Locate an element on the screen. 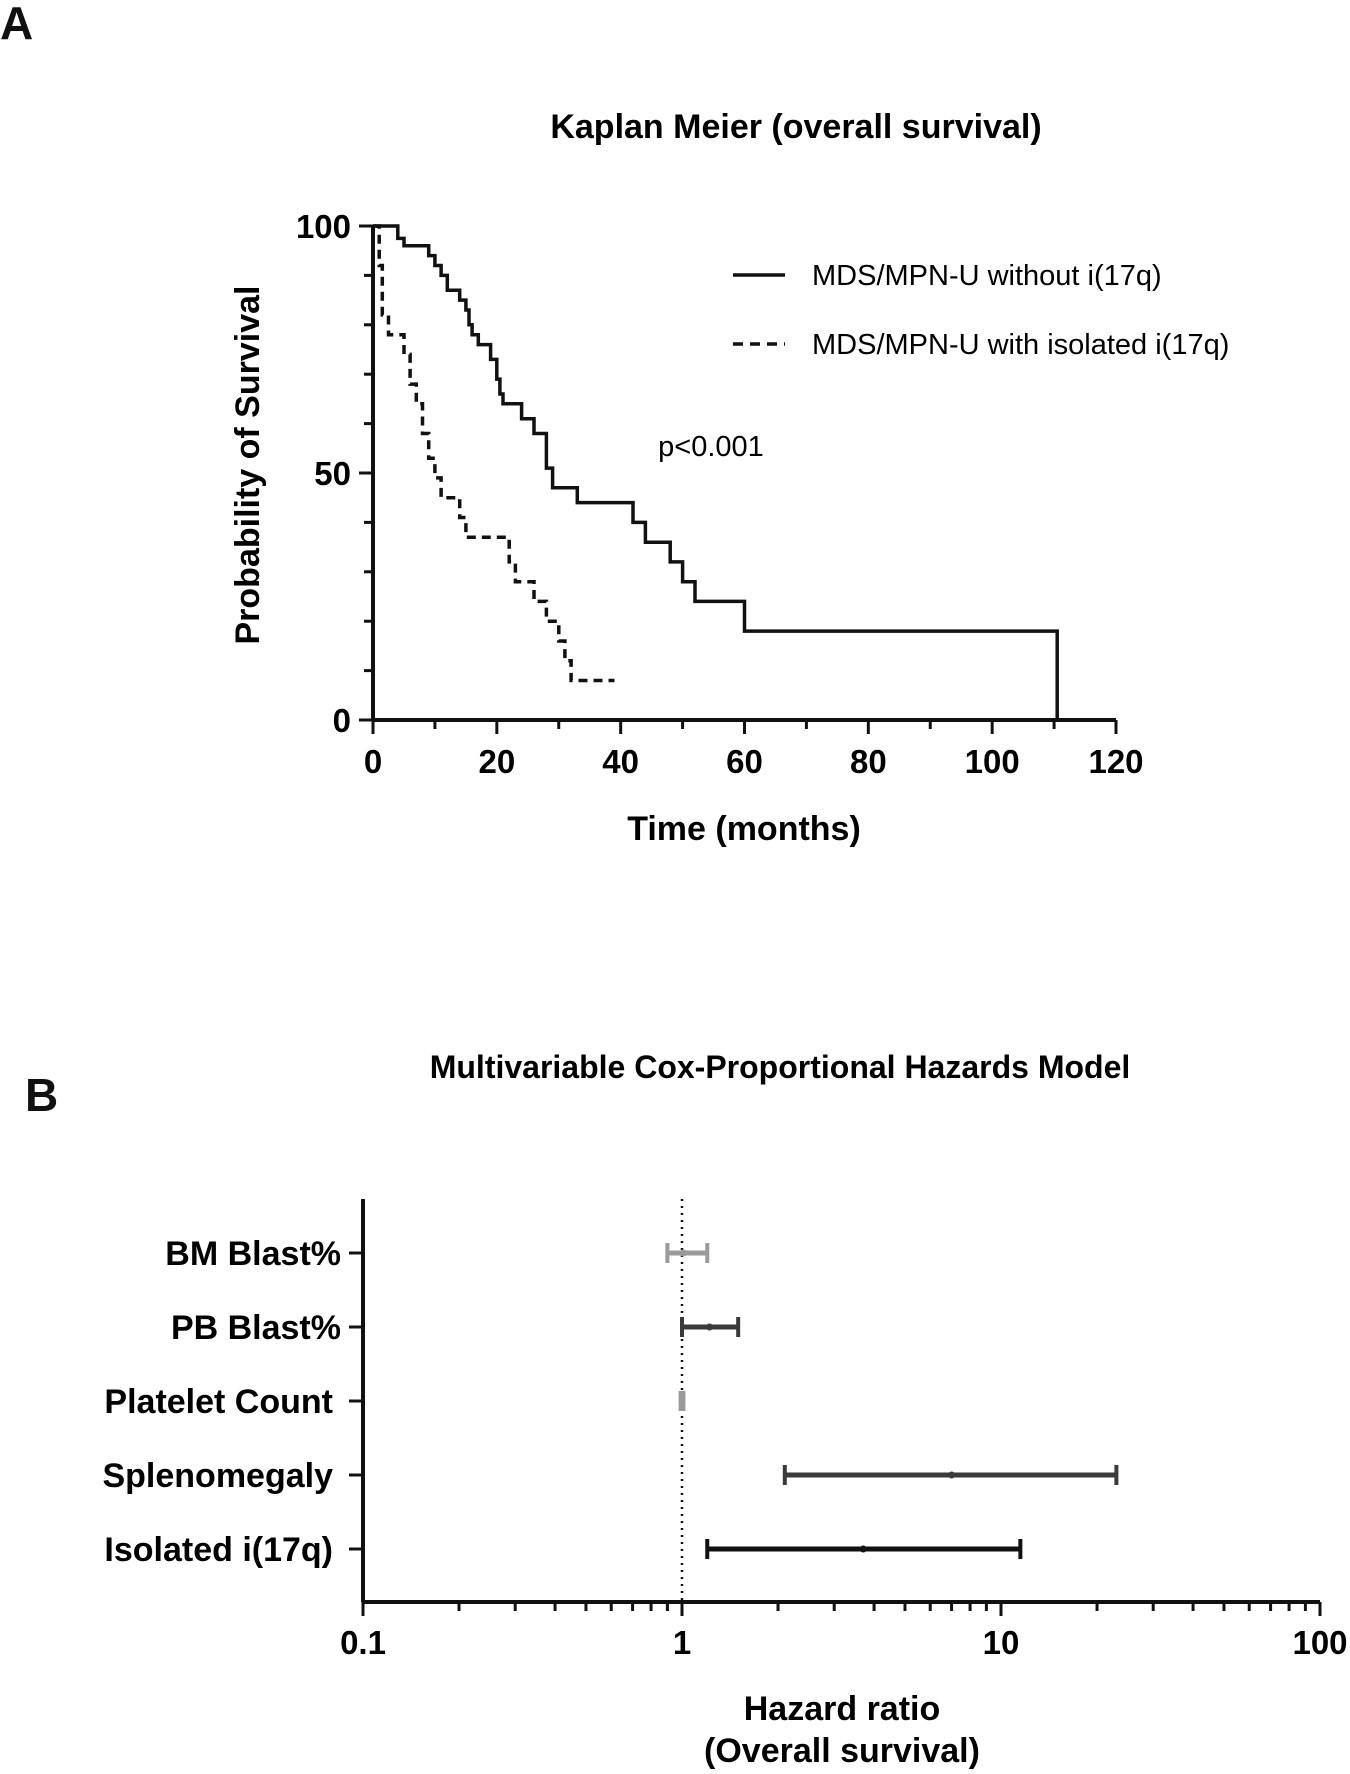  forest-row: PB Blast% is located at coordinates (456, 1328).